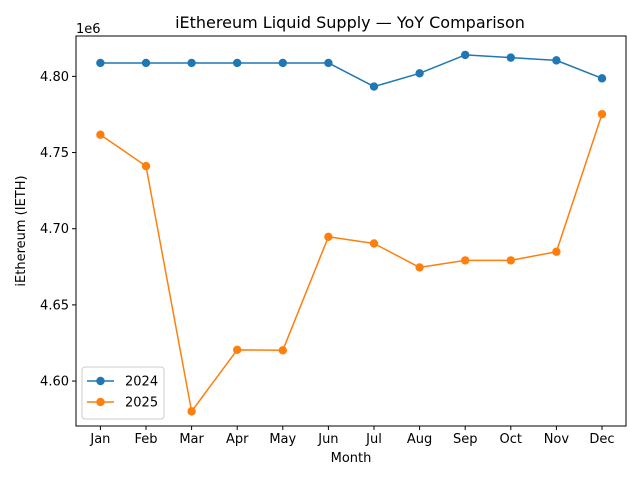 The height and width of the screenshot is (480, 640). Describe the element at coordinates (141, 403) in the screenshot. I see `legend-label-2025: 2025` at that location.